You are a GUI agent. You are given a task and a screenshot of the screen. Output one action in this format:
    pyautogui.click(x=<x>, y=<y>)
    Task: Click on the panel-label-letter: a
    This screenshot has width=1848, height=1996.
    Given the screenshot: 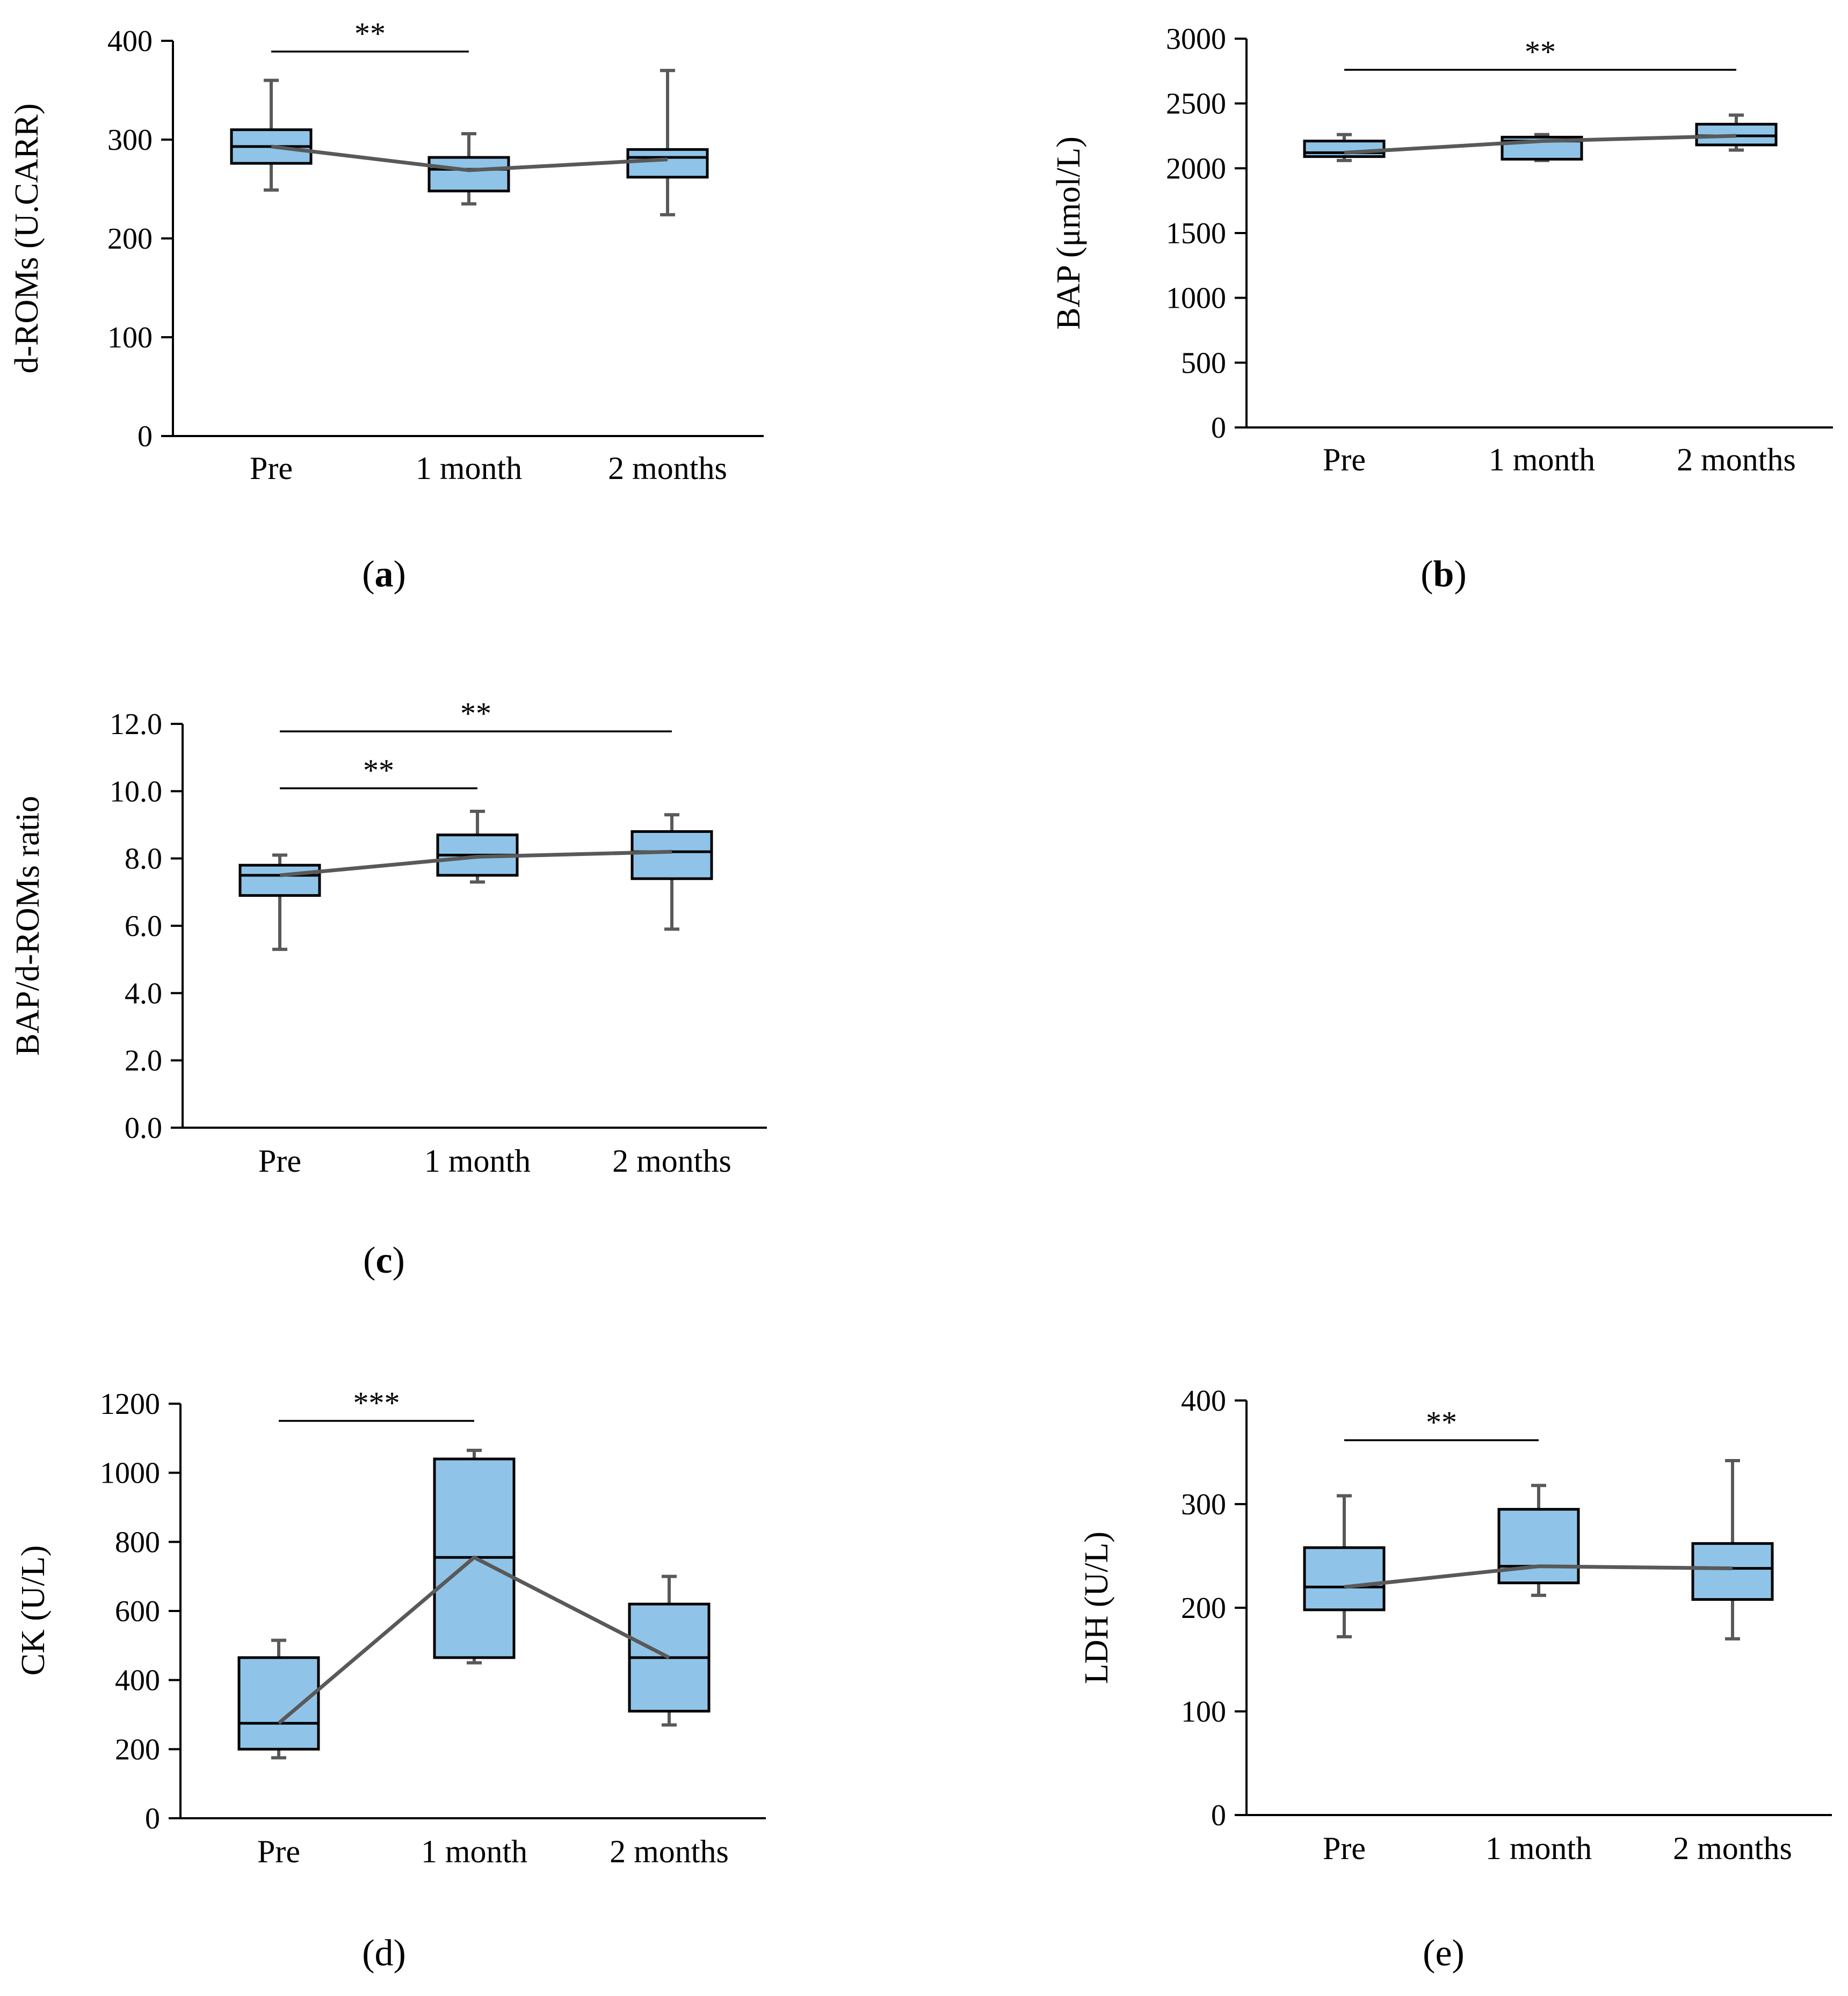 What is the action you would take?
    pyautogui.click(x=385, y=574)
    